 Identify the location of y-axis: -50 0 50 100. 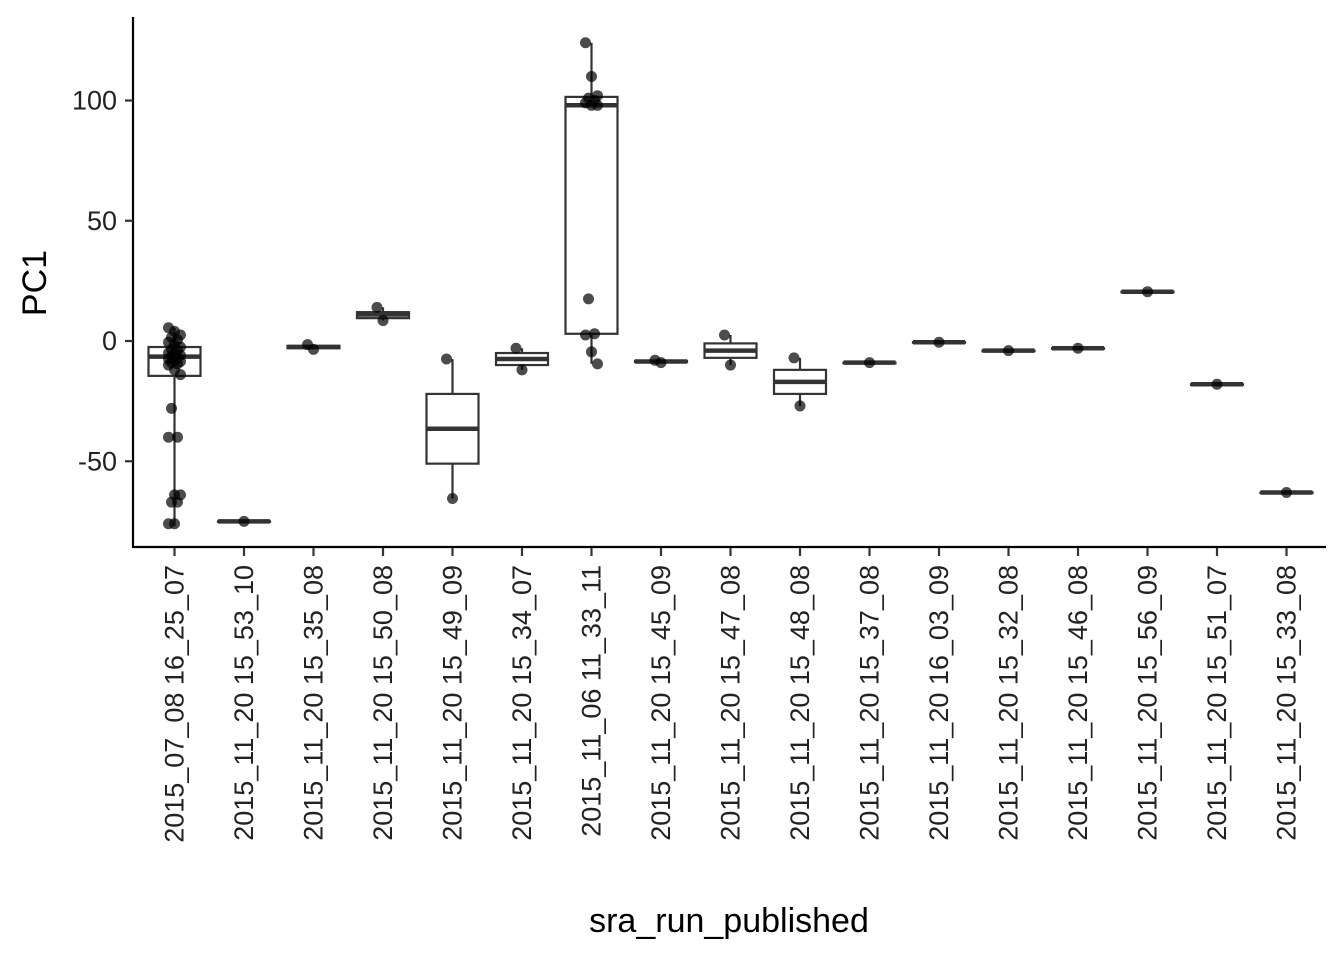
(102, 281).